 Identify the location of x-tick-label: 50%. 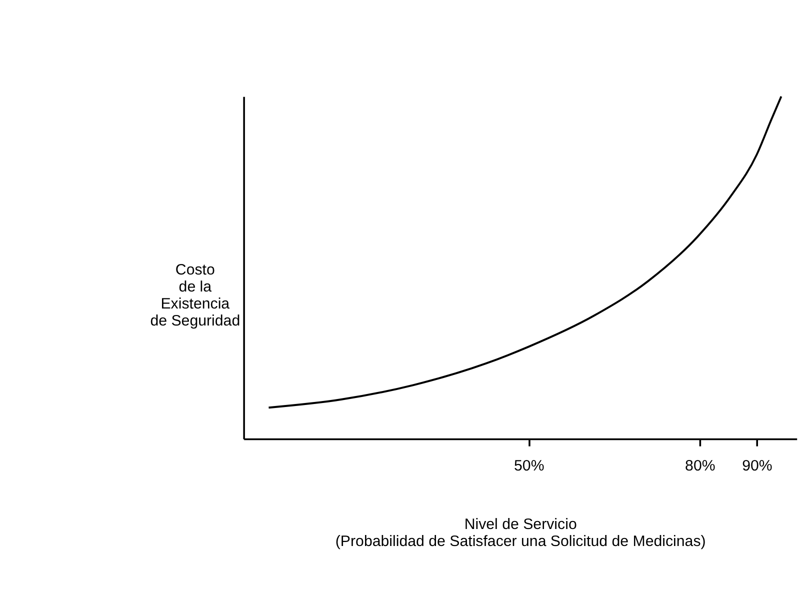
(529, 465).